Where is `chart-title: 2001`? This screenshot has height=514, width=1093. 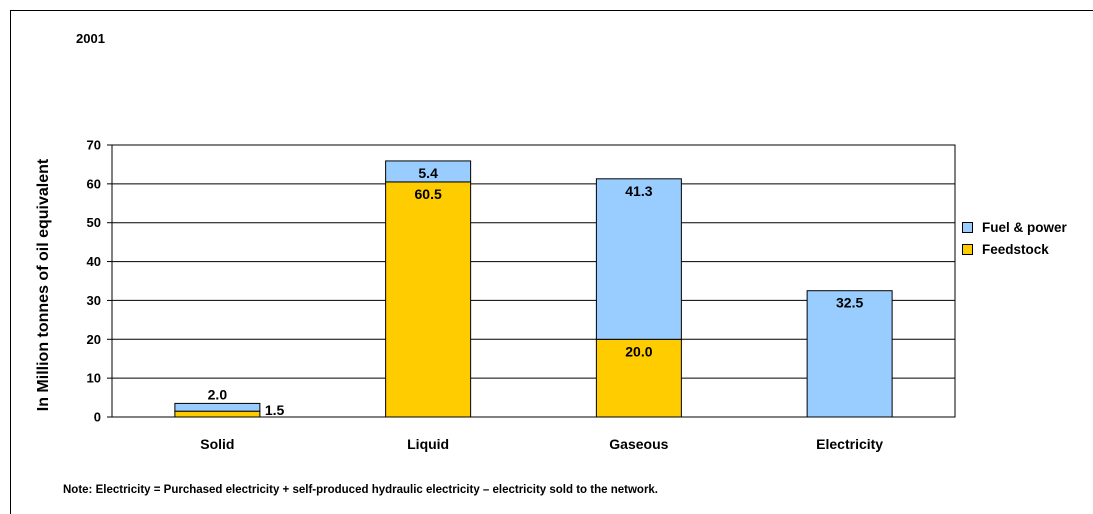
chart-title: 2001 is located at coordinates (90, 38).